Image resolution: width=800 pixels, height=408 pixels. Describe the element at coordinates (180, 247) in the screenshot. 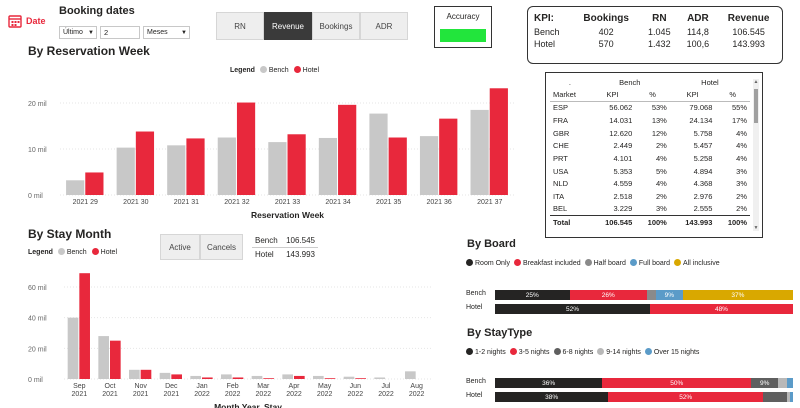

I see `active-button: Active` at that location.